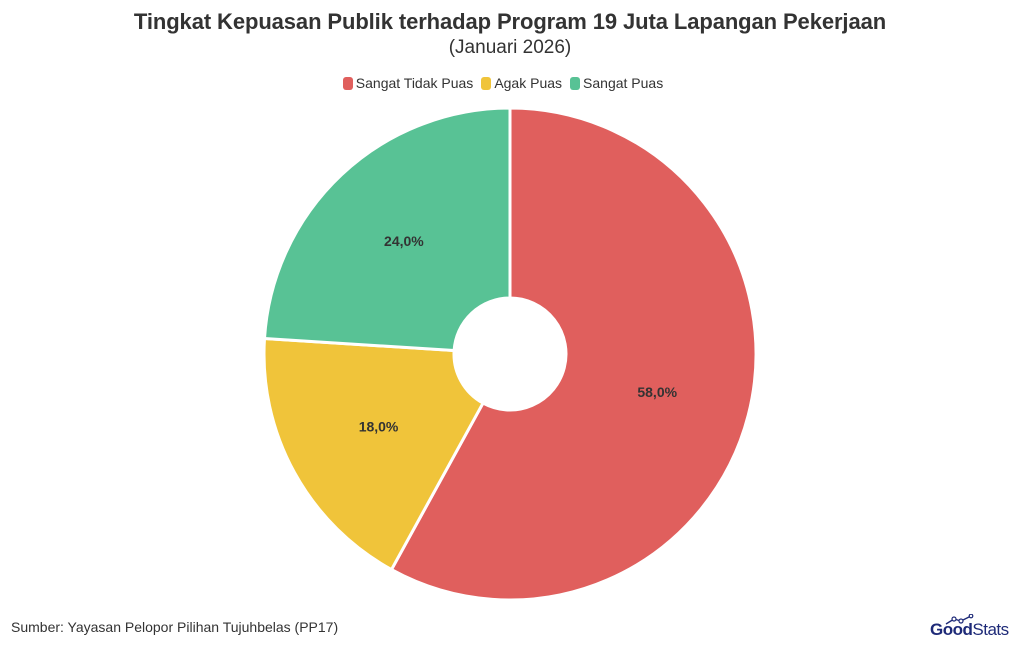 Image resolution: width=1020 pixels, height=650 pixels. I want to click on logo-text: GoodStats, so click(969, 630).